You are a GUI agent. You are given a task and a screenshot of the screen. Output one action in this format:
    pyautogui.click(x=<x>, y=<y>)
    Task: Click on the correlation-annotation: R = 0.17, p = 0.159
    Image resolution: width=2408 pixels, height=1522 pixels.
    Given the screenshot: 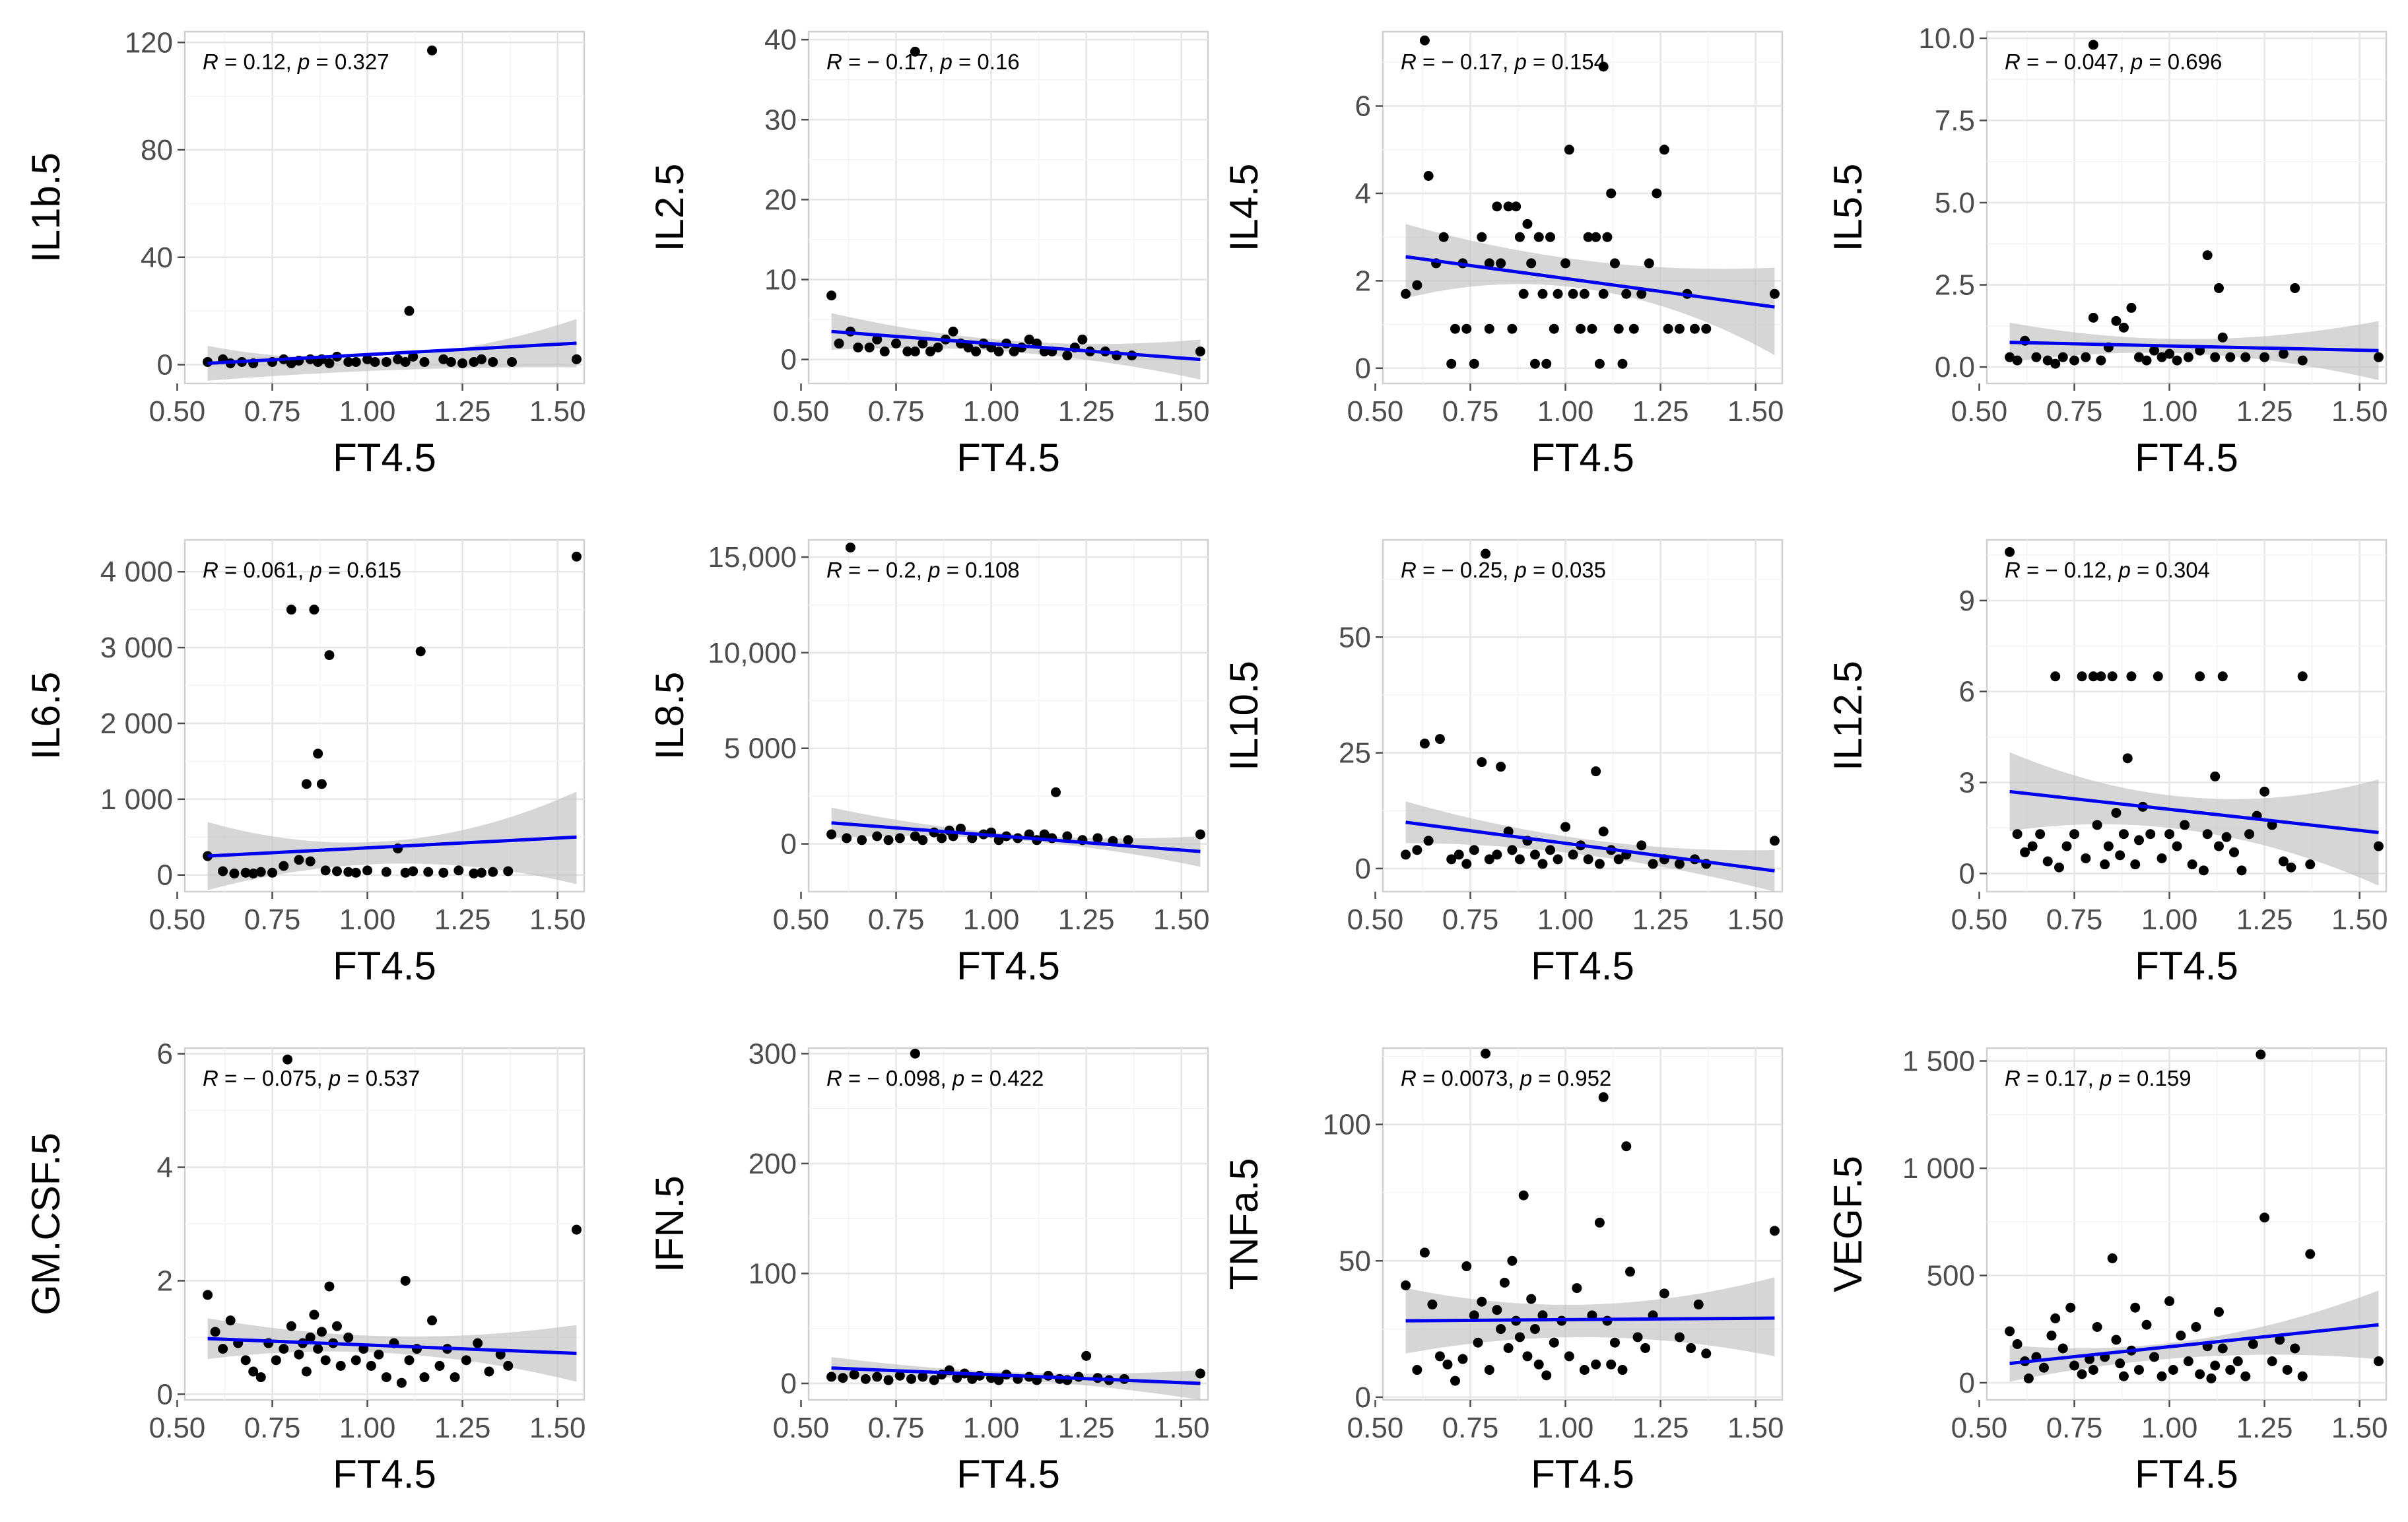 What is the action you would take?
    pyautogui.click(x=2098, y=1078)
    